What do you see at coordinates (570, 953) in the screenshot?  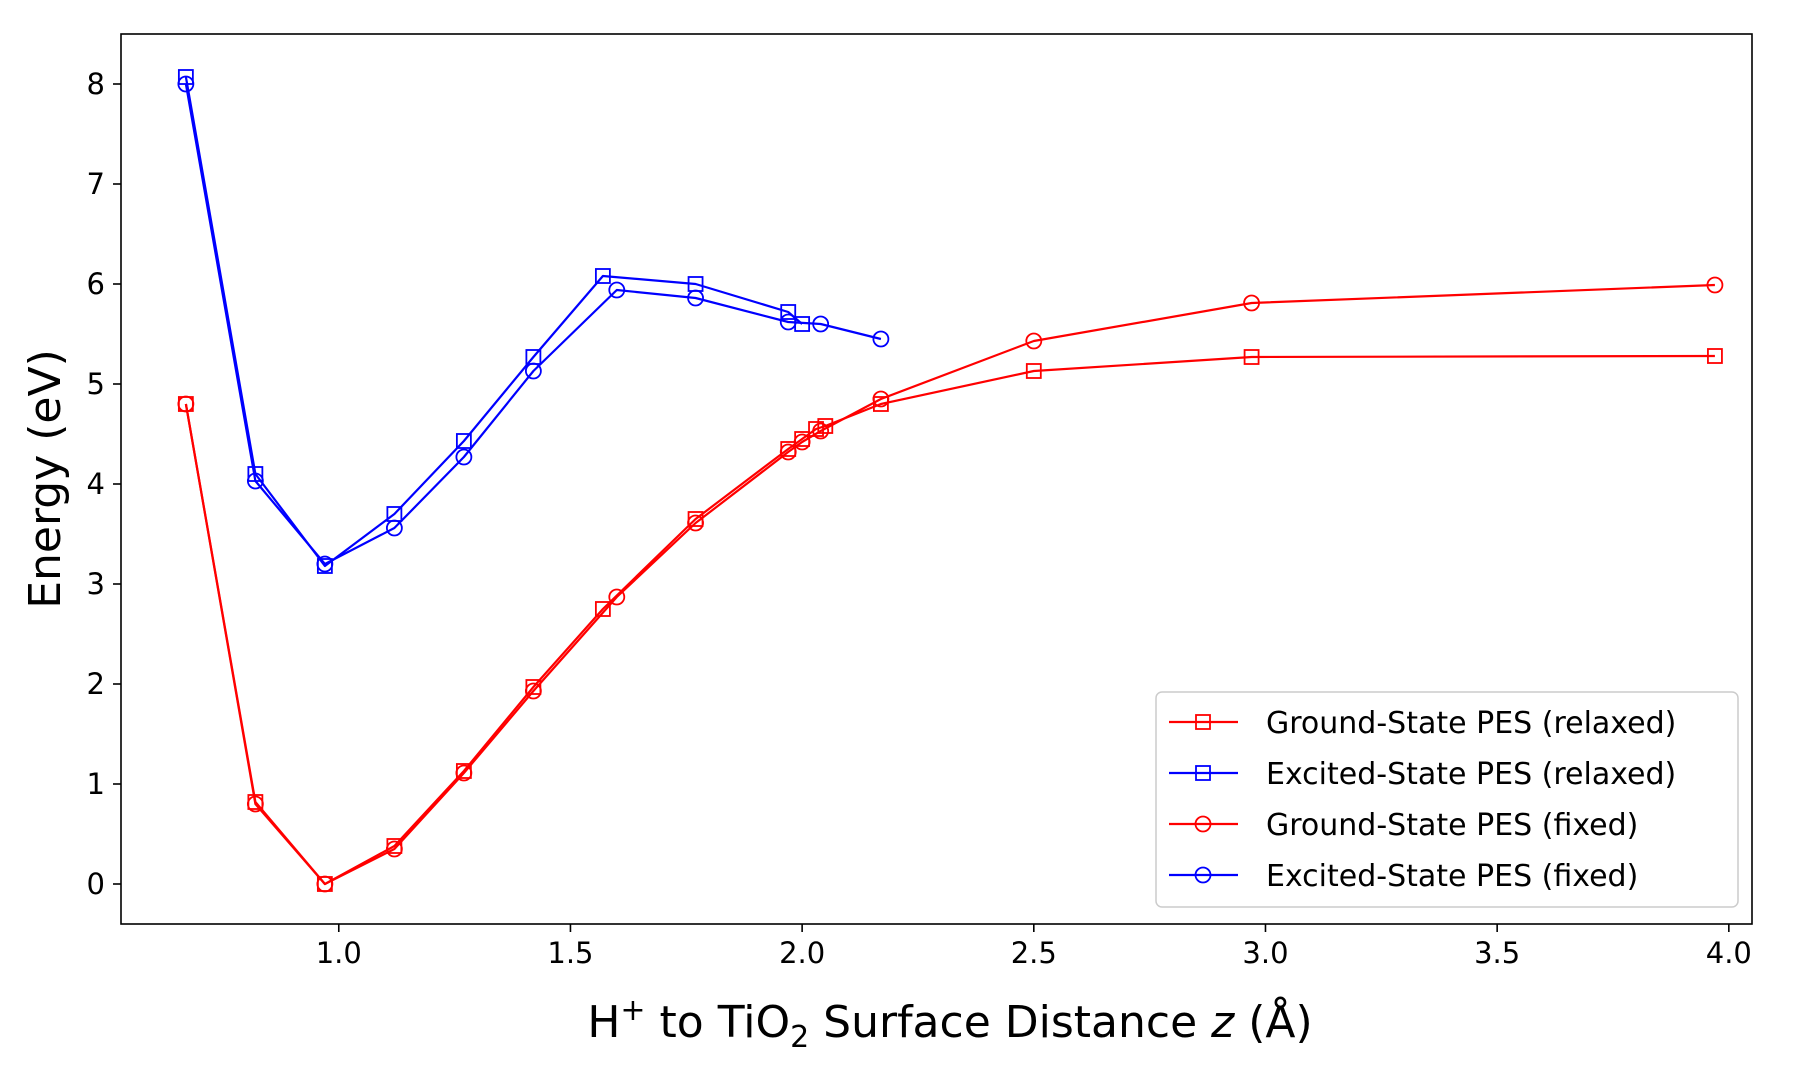 I see `x-tick-label: 1.5` at bounding box center [570, 953].